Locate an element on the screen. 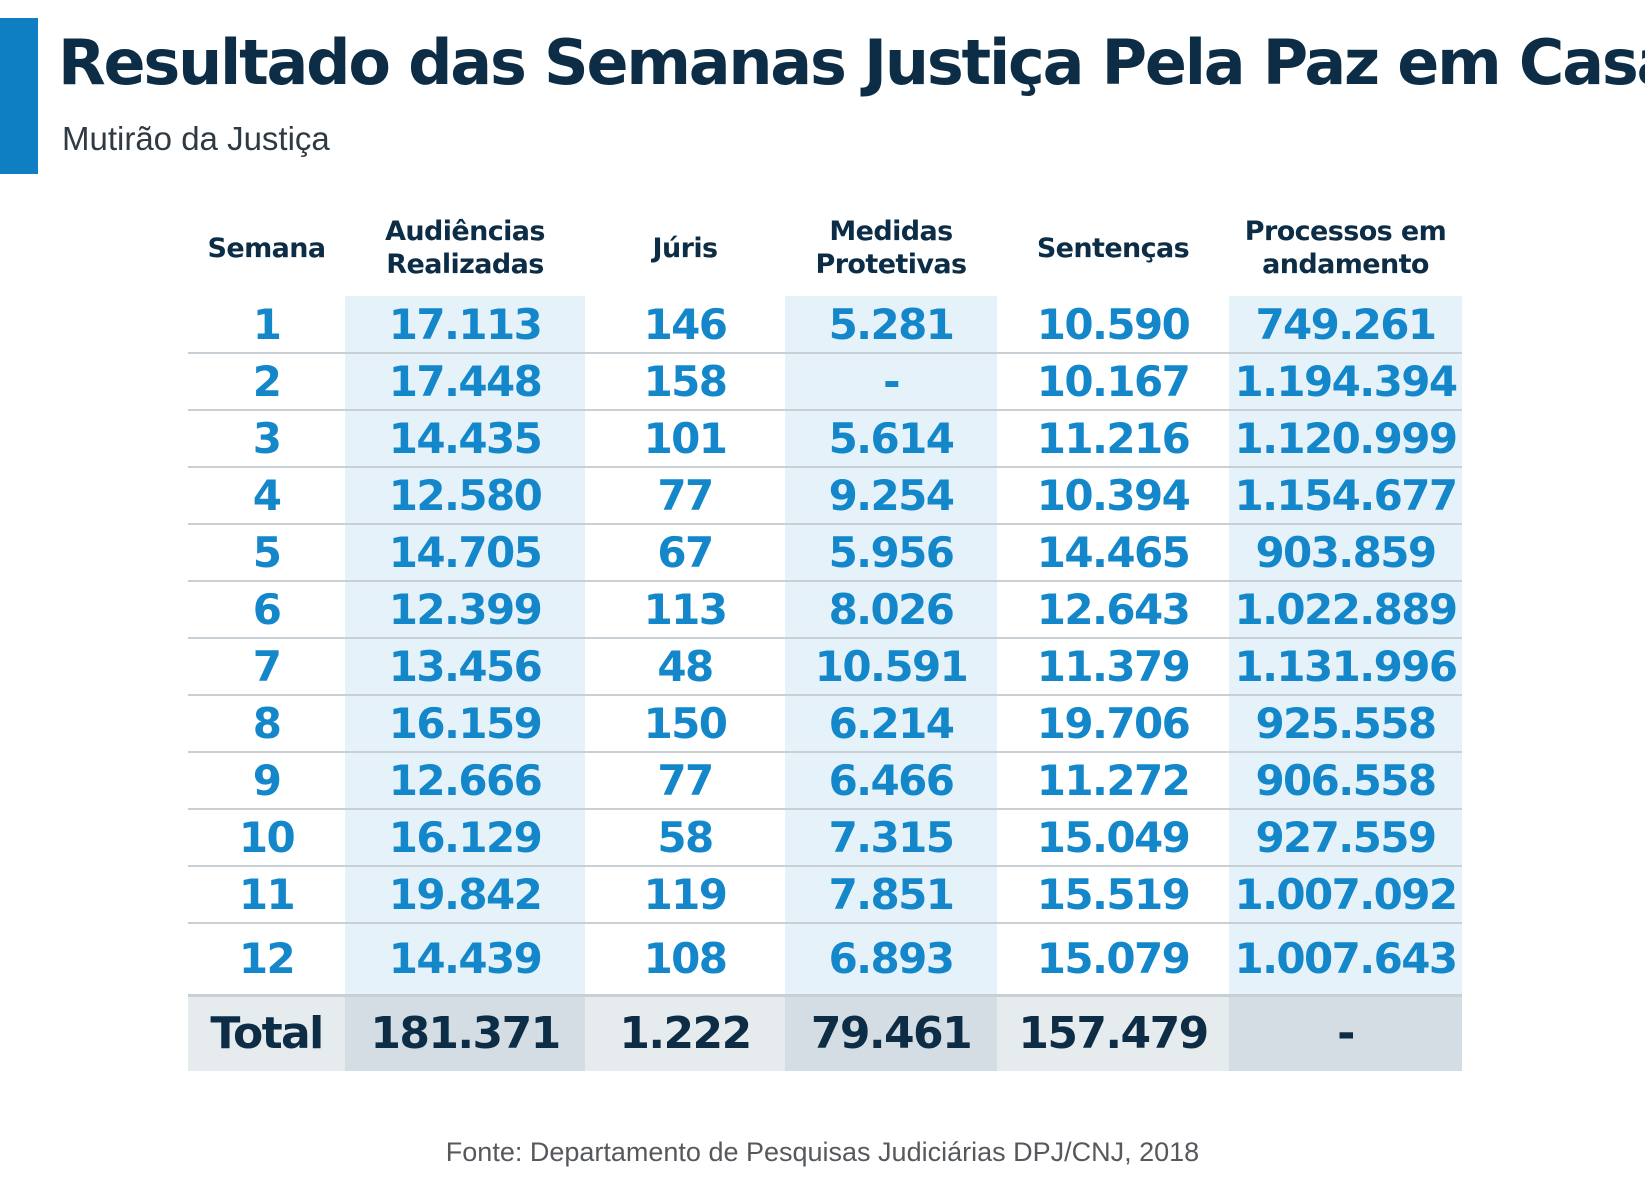 The width and height of the screenshot is (1645, 1200). juris-cell: 113 is located at coordinates (685, 610).